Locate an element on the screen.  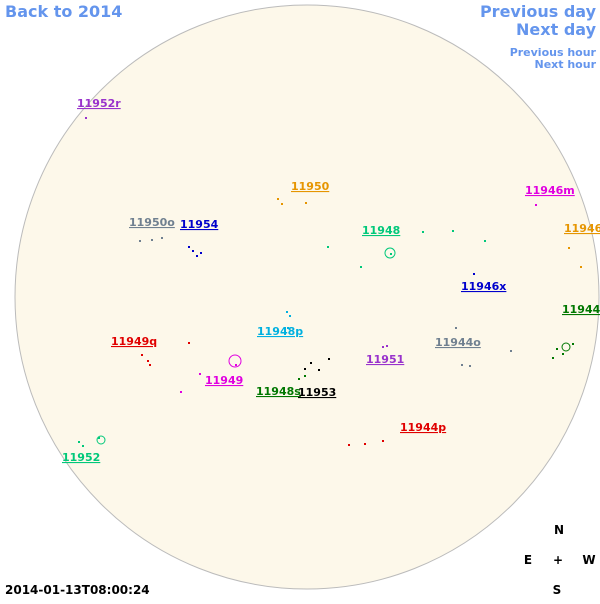
region-label: 11950 is located at coordinates (310, 186).